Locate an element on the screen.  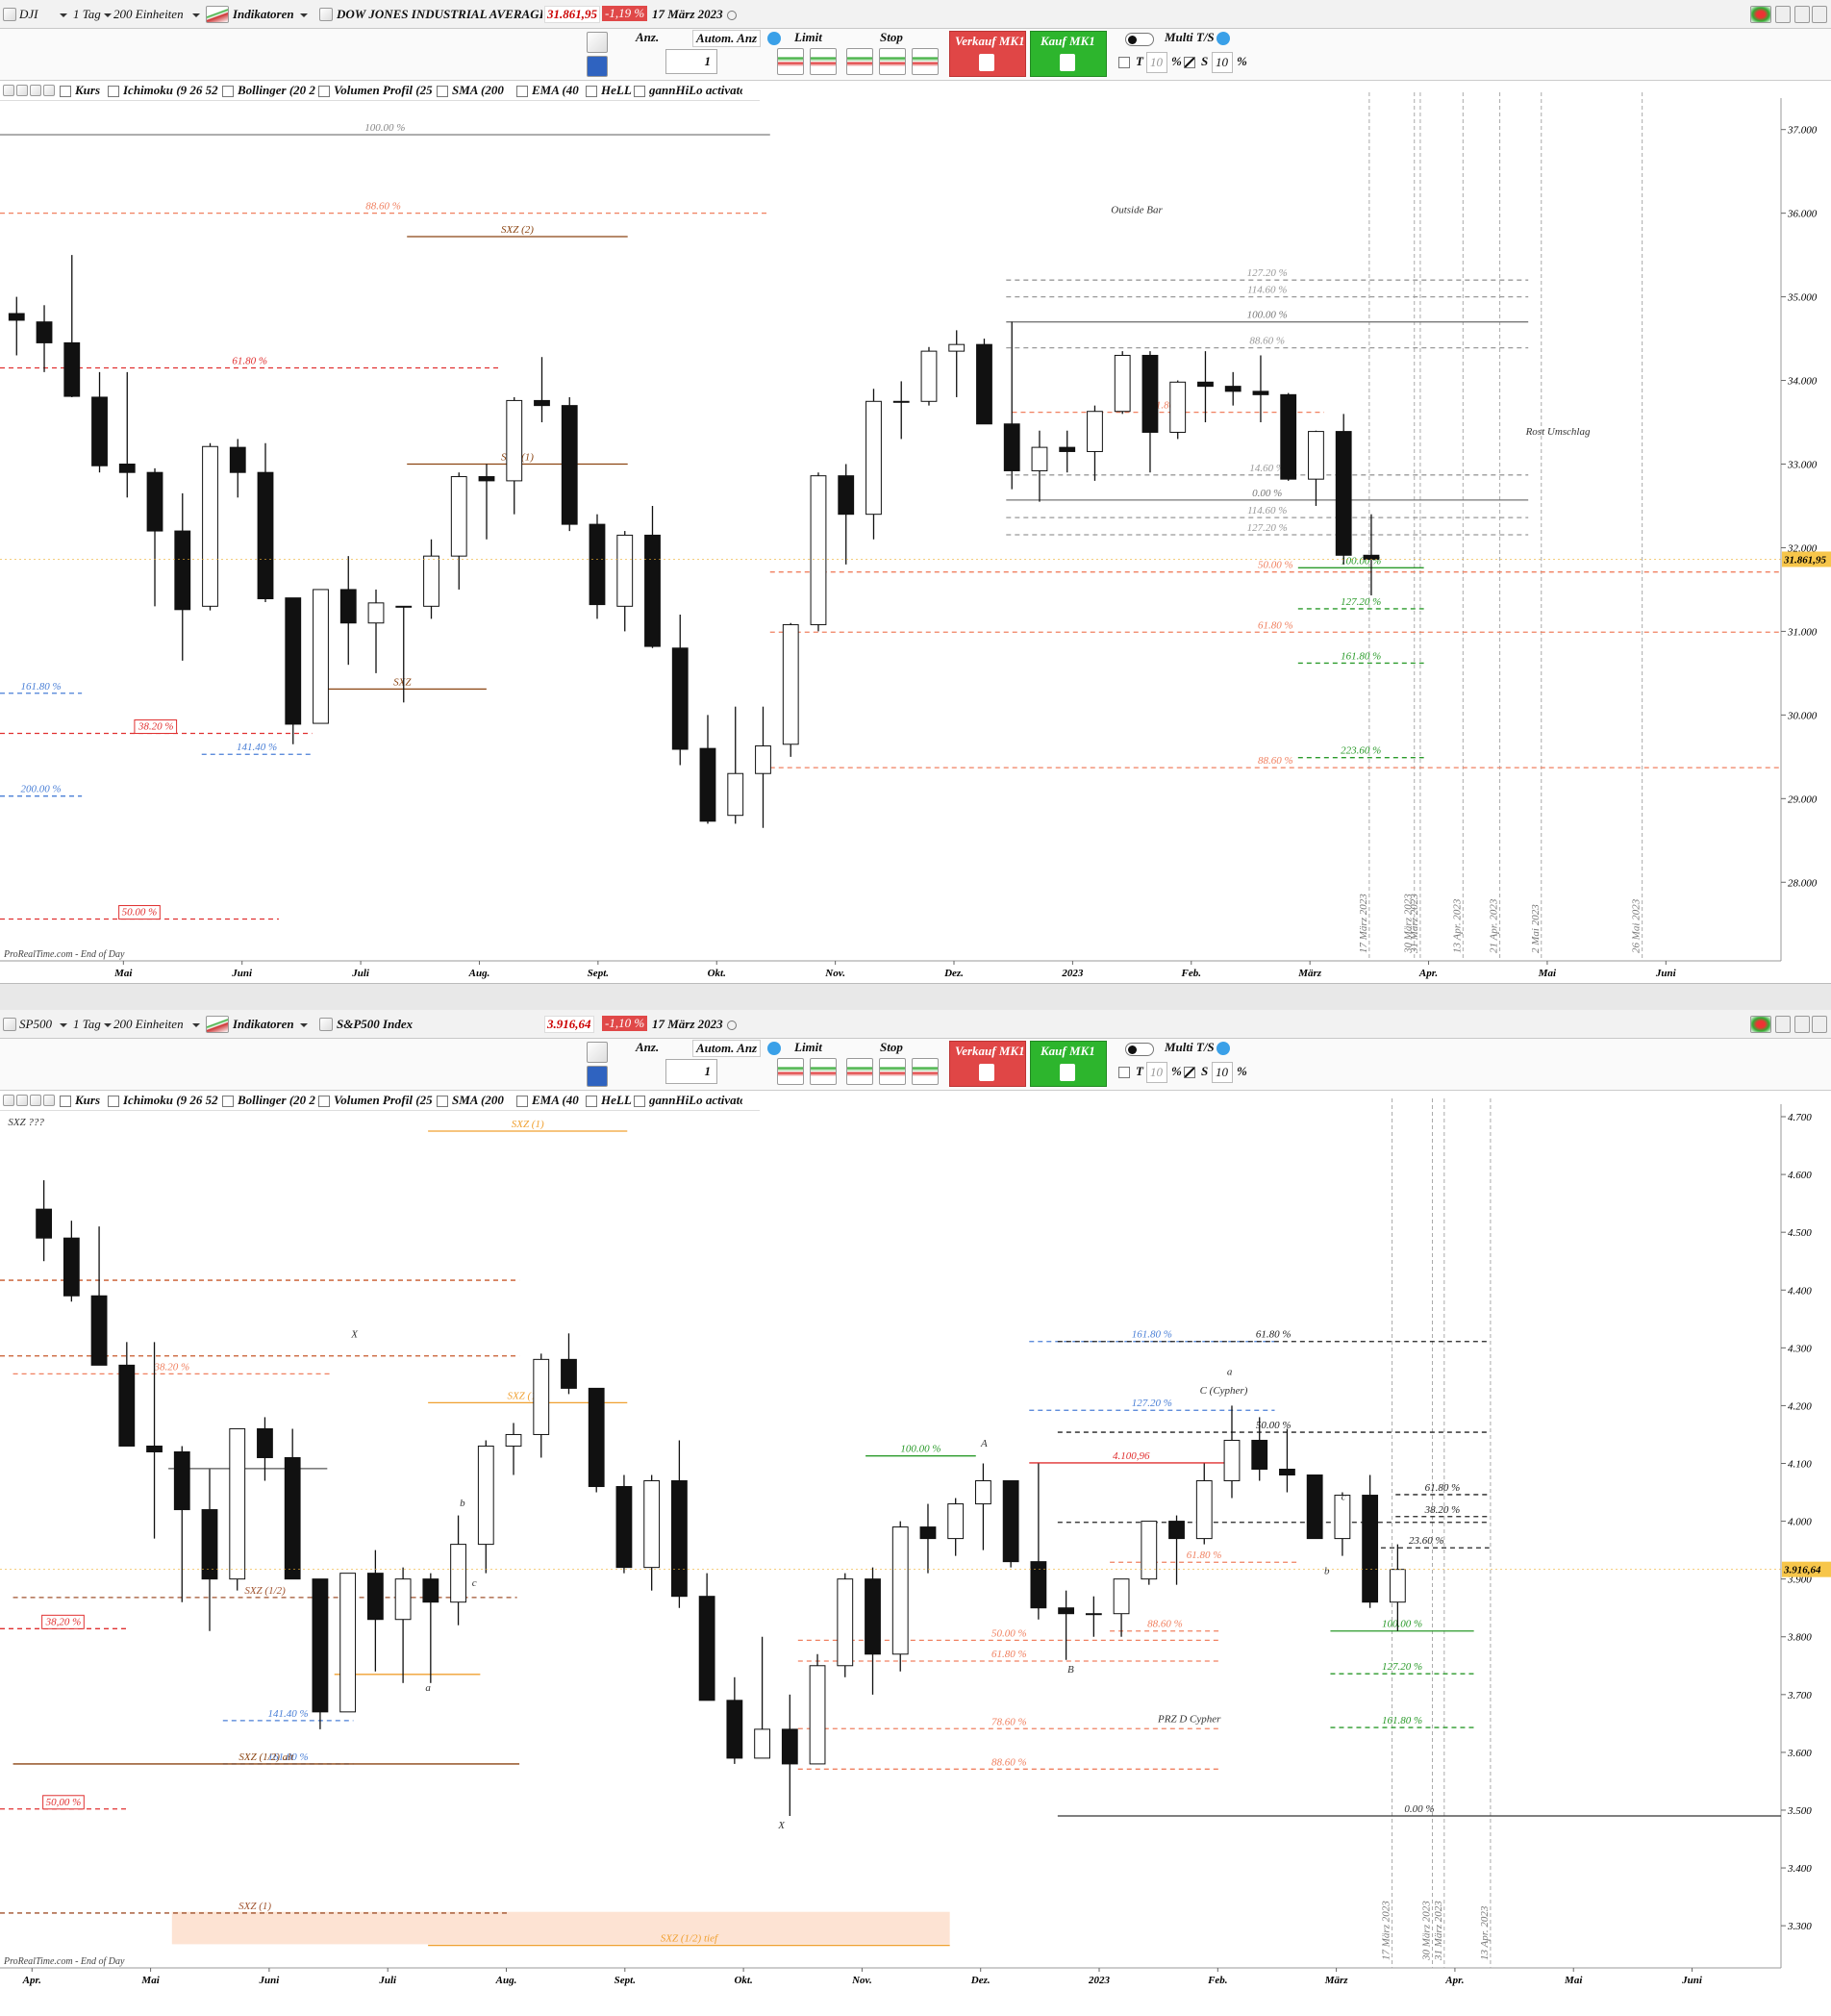
last-price-label: 3.916,64 is located at coordinates (1802, 1571).